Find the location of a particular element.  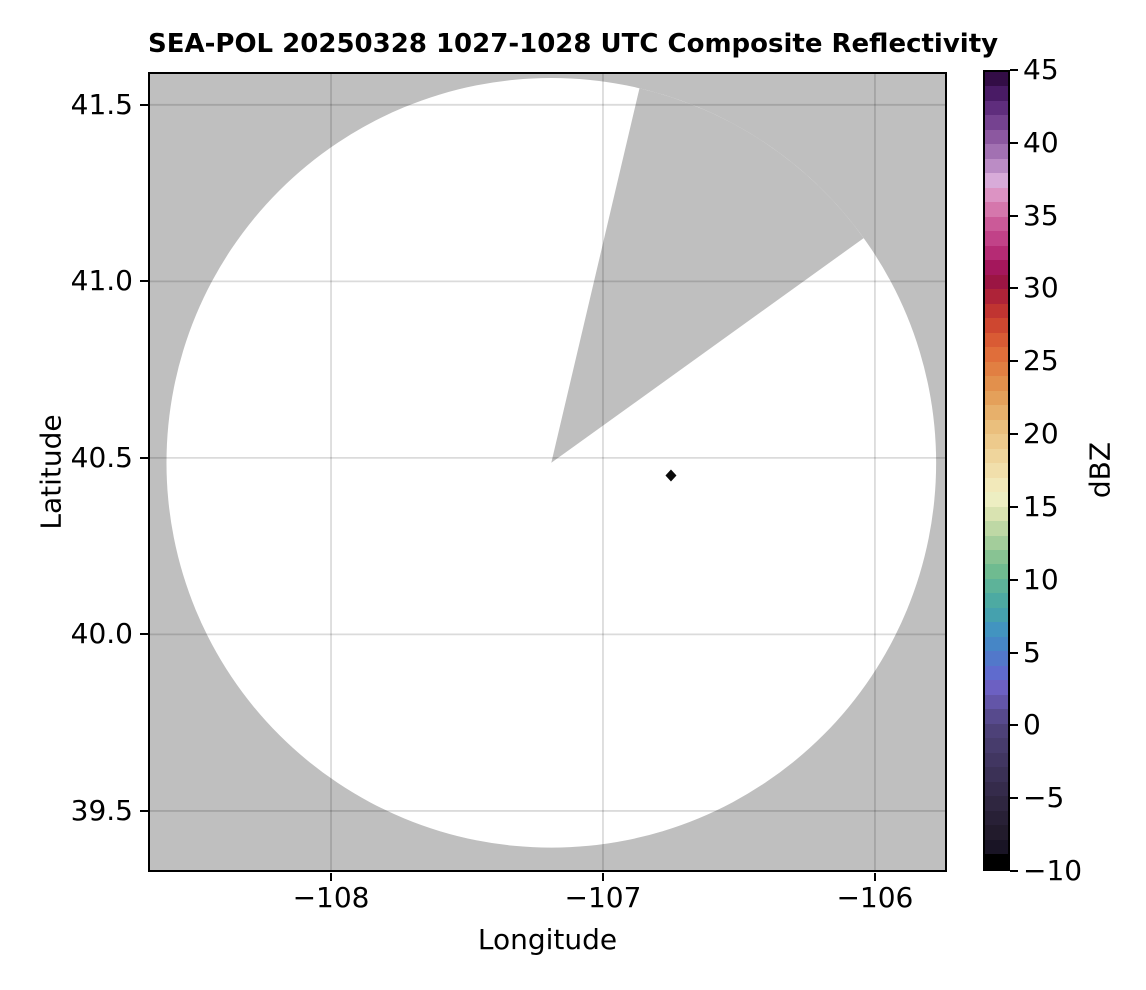

y-tick-label: 41.0 is located at coordinates (101, 281).